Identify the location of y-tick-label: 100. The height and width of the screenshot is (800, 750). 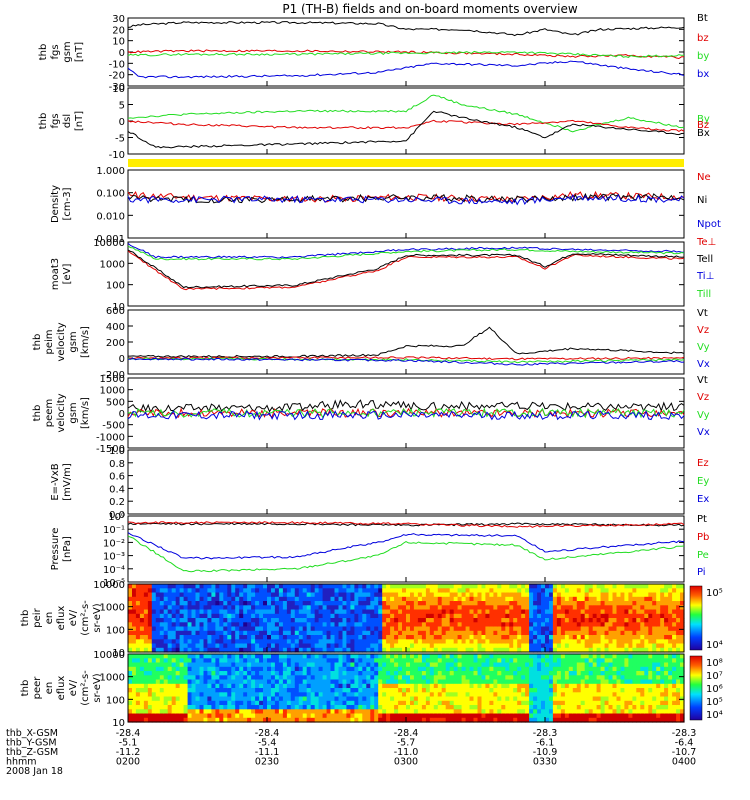
(115, 286).